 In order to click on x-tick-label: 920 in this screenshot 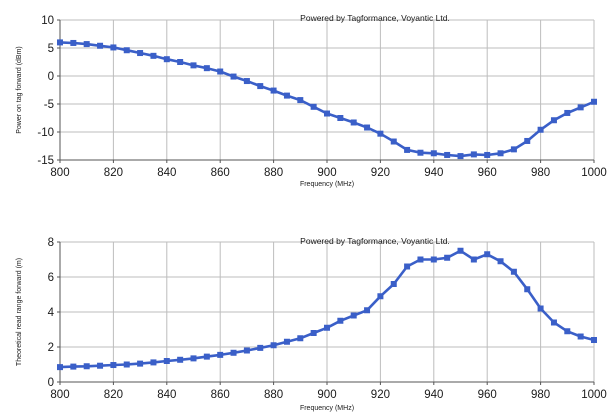, I will do `click(380, 173)`.